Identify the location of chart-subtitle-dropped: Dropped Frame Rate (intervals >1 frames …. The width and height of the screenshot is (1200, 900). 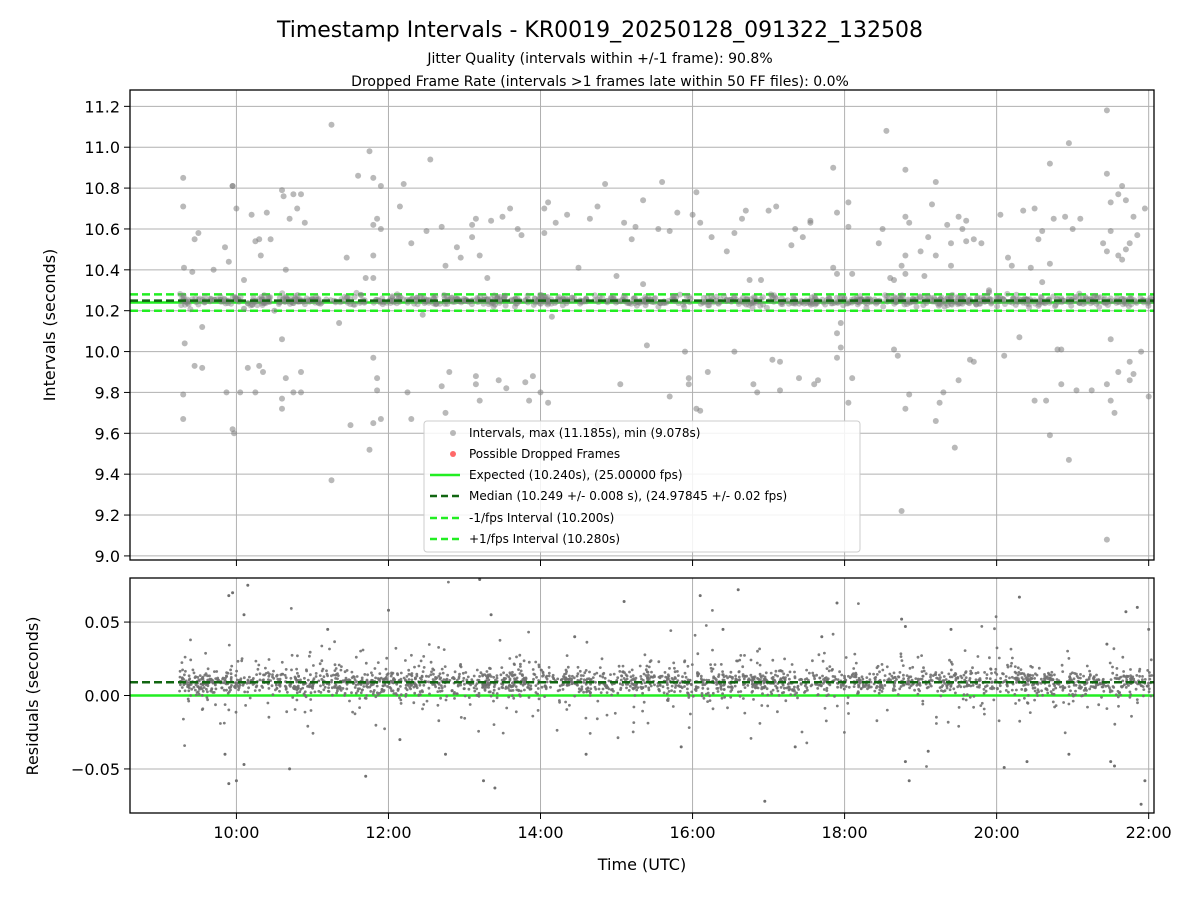
(600, 82).